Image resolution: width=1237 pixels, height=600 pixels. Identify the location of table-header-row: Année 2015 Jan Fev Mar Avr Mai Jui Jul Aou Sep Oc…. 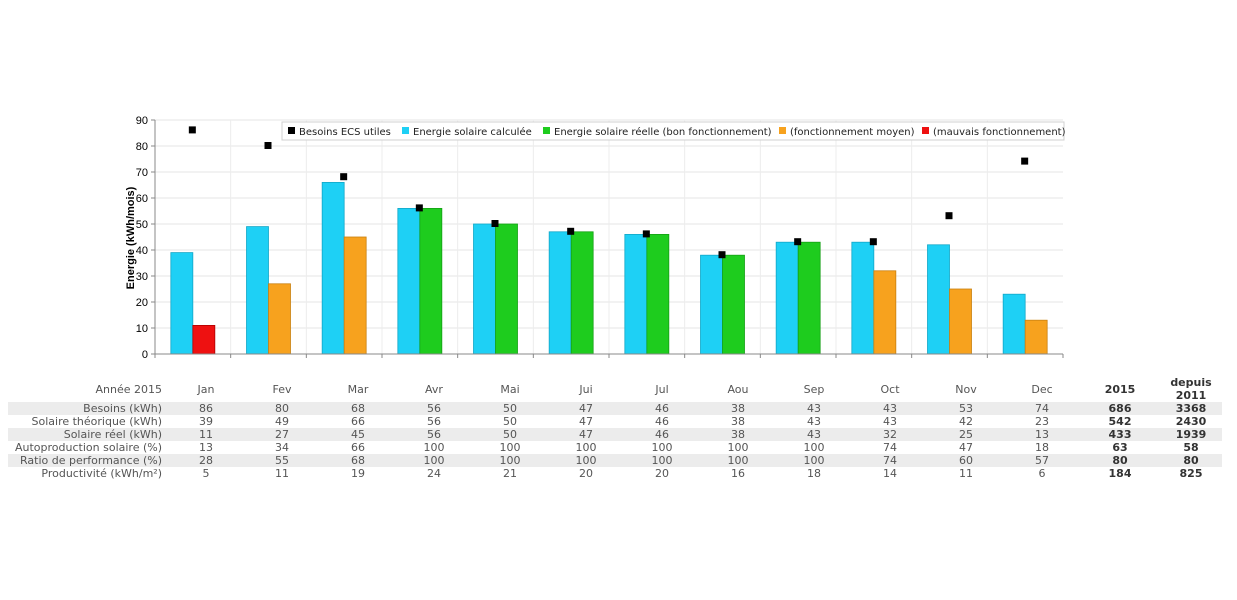
(615, 389).